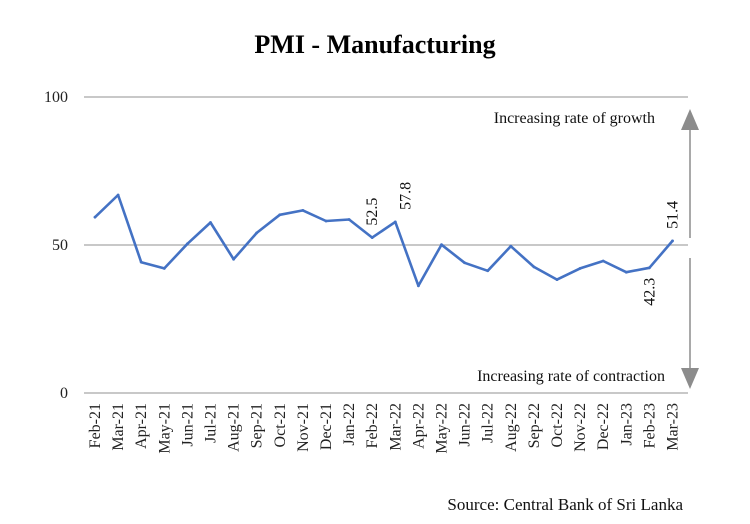 The width and height of the screenshot is (750, 524). I want to click on x-tick-label: Sep-21, so click(257, 425).